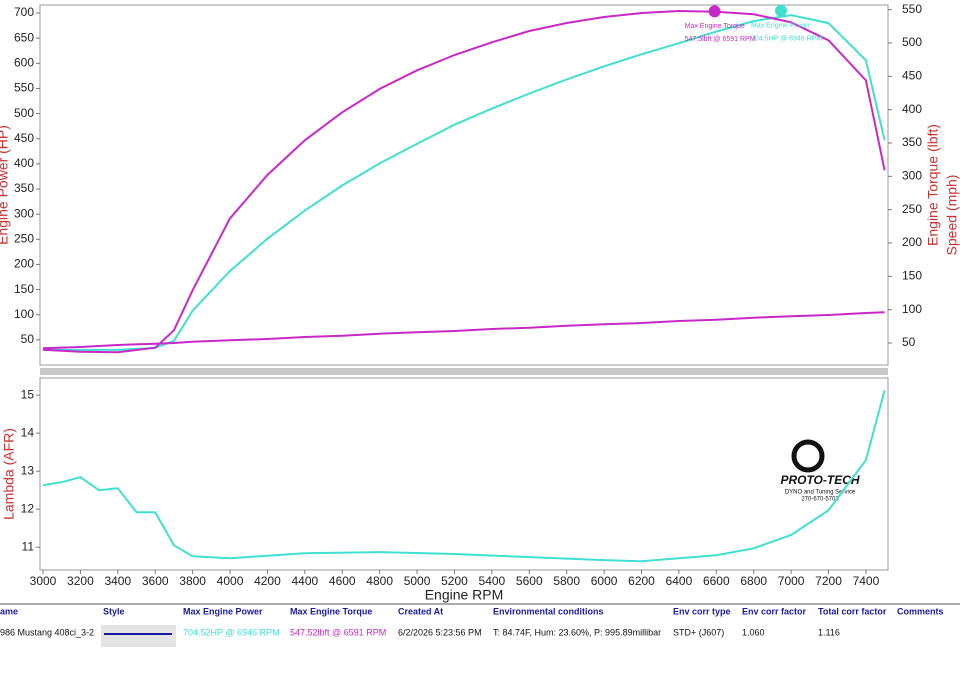 The height and width of the screenshot is (678, 960). I want to click on table-cell: STD+ (J607), so click(698, 632).